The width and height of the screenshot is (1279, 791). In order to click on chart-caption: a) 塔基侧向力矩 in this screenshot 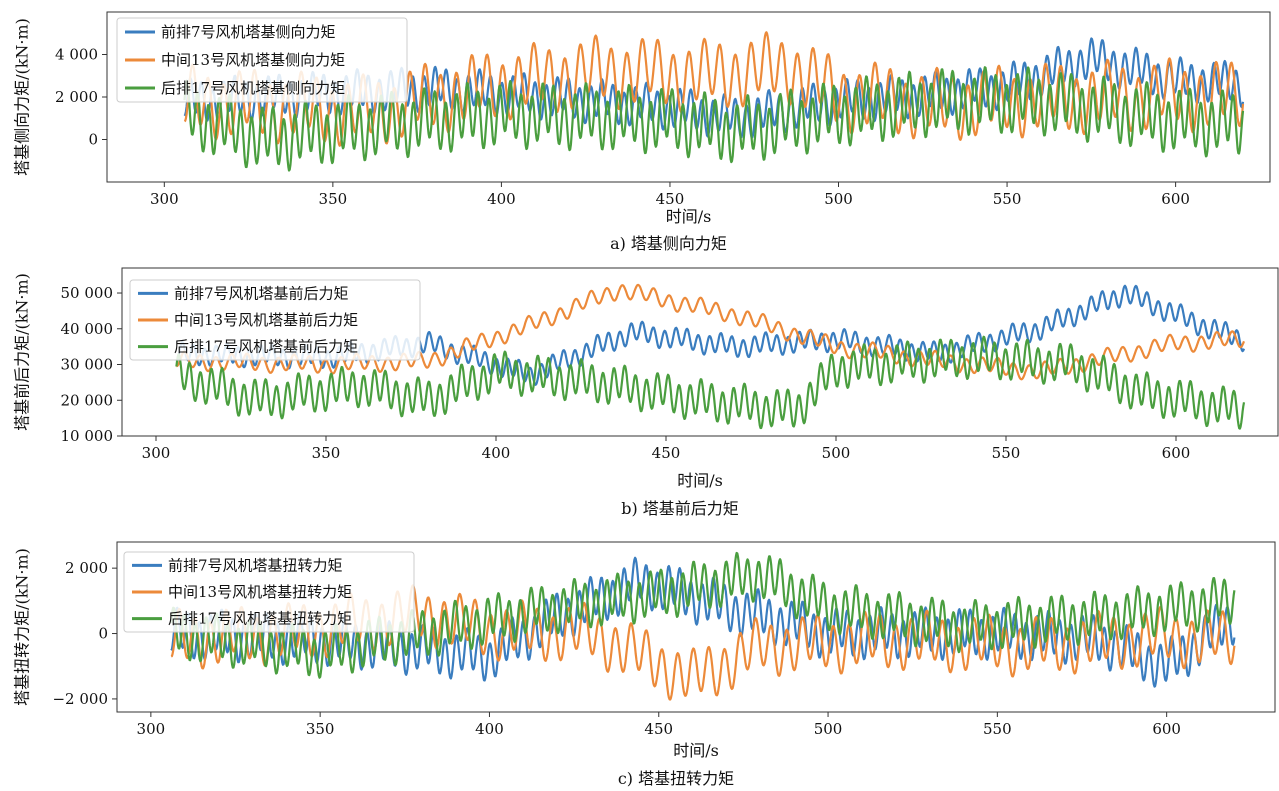, I will do `click(668, 243)`.